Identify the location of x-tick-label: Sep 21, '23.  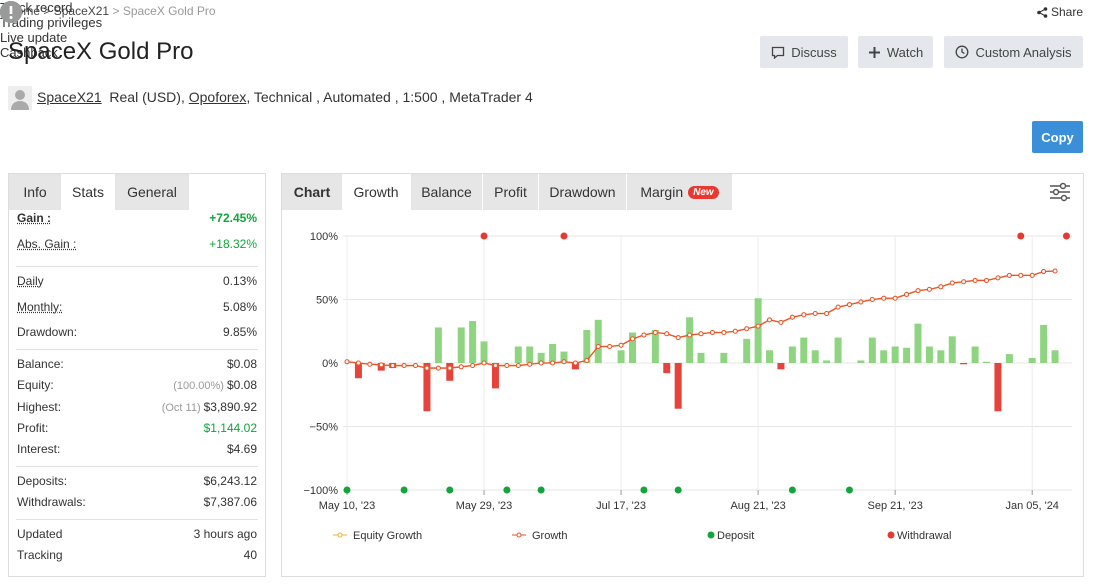
(895, 506).